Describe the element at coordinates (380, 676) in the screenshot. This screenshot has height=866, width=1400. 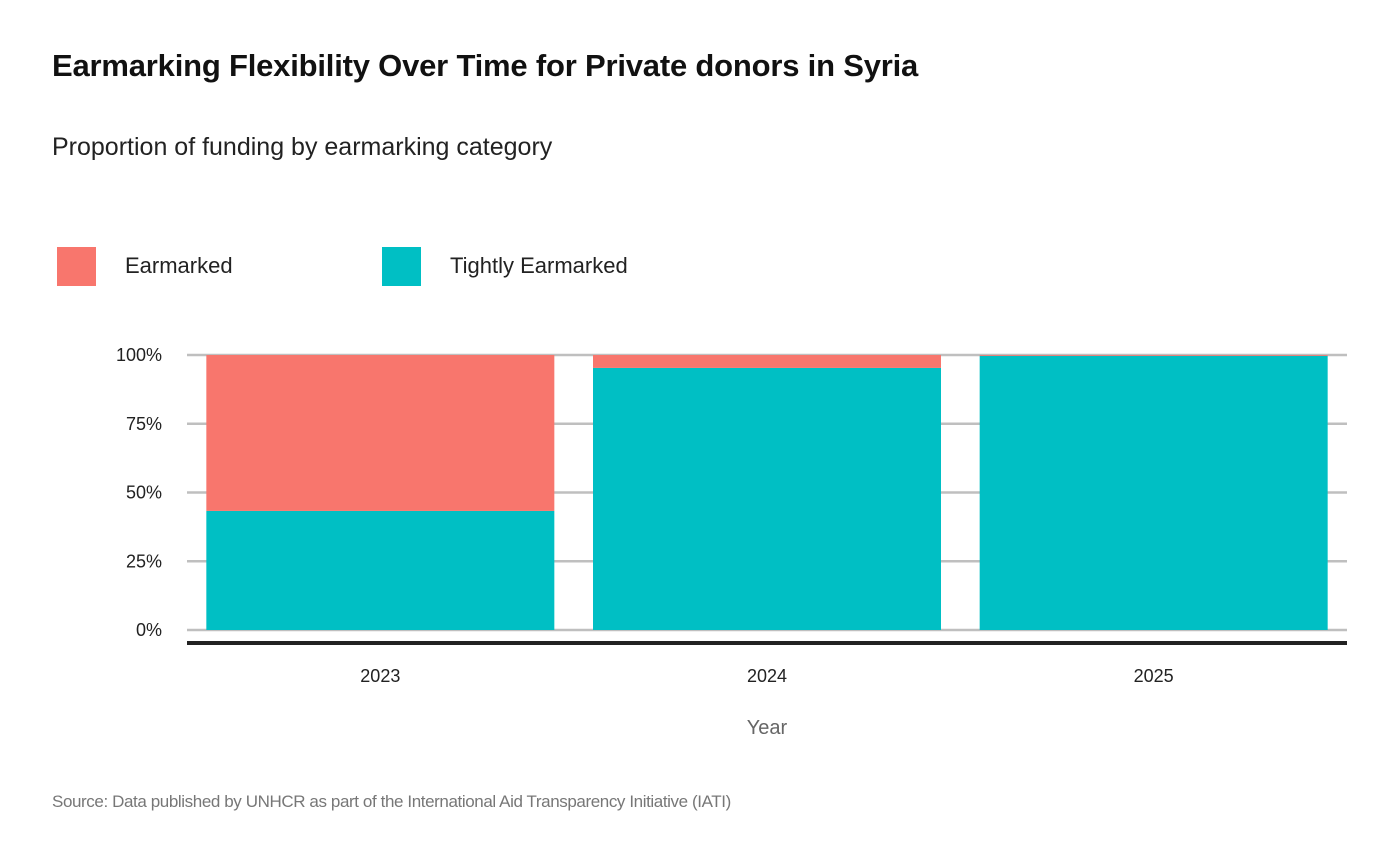
I see `x-tick-label: 2023` at that location.